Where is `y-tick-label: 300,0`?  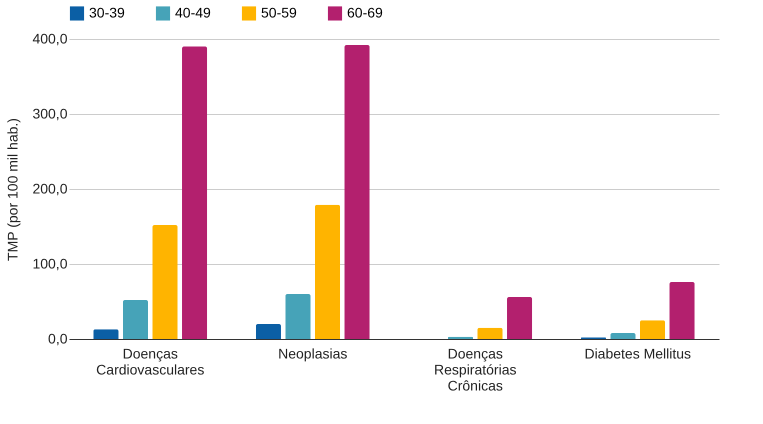
y-tick-label: 300,0 is located at coordinates (50, 114).